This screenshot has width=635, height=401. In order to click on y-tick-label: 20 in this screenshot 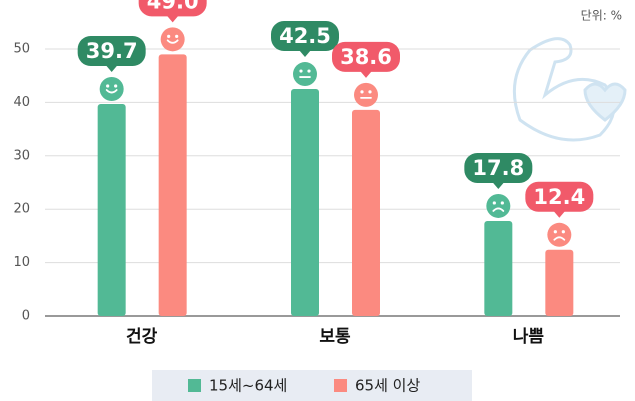, I will do `click(21, 209)`.